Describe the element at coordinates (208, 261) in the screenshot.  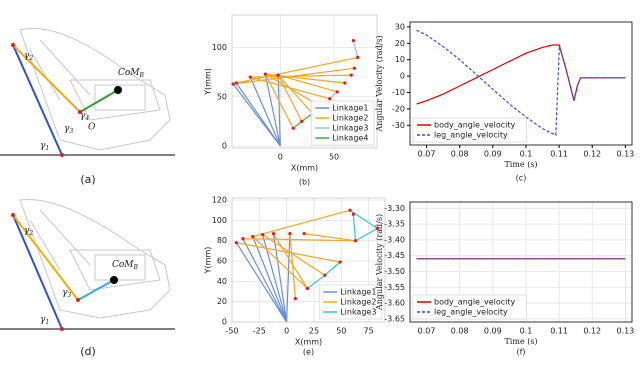
I see `y-axis-label: Y(mm)` at that location.